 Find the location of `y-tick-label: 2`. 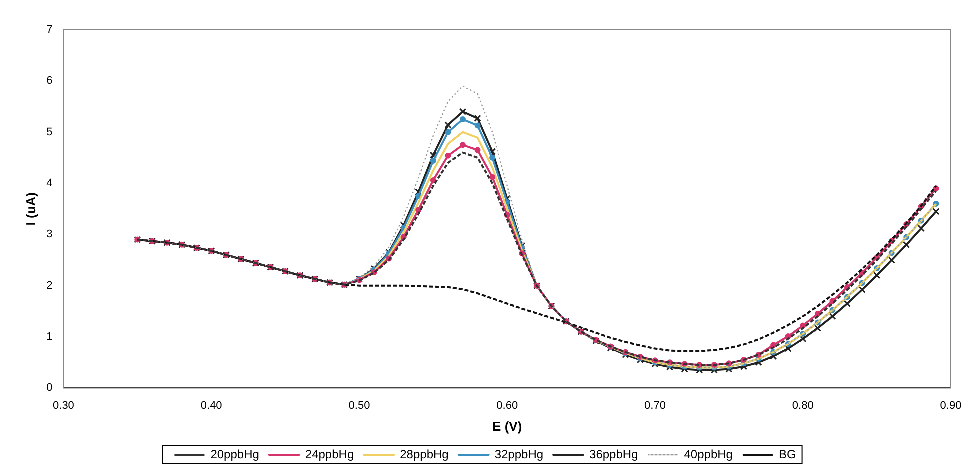

y-tick-label: 2 is located at coordinates (49, 286).